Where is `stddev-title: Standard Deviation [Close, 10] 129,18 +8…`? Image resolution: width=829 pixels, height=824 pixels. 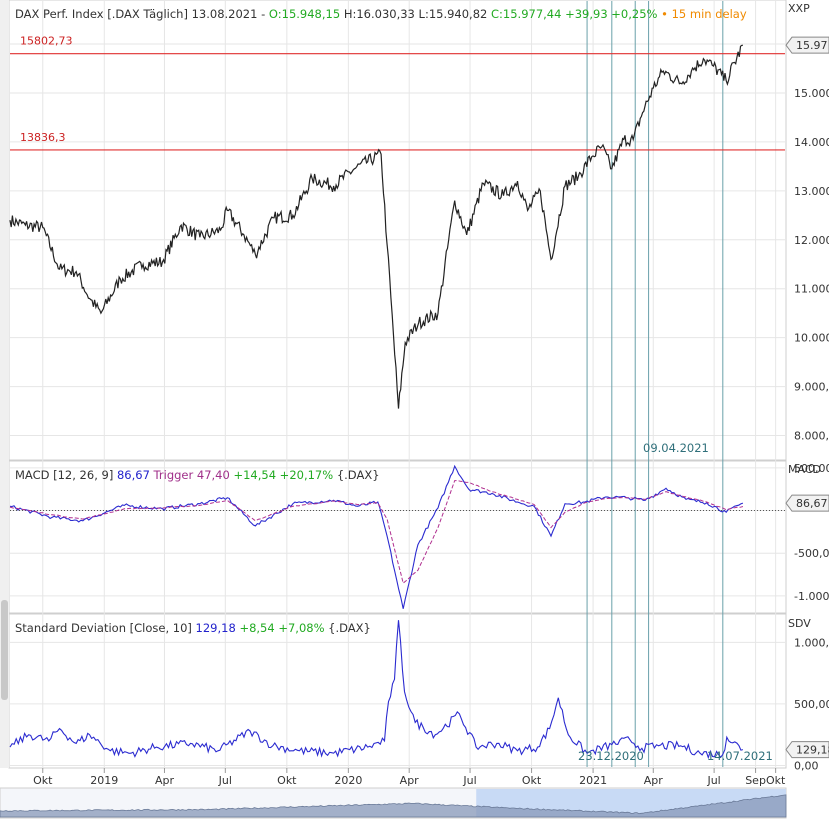 stddev-title: Standard Deviation [Close, 10] 129,18 +8… is located at coordinates (193, 628).